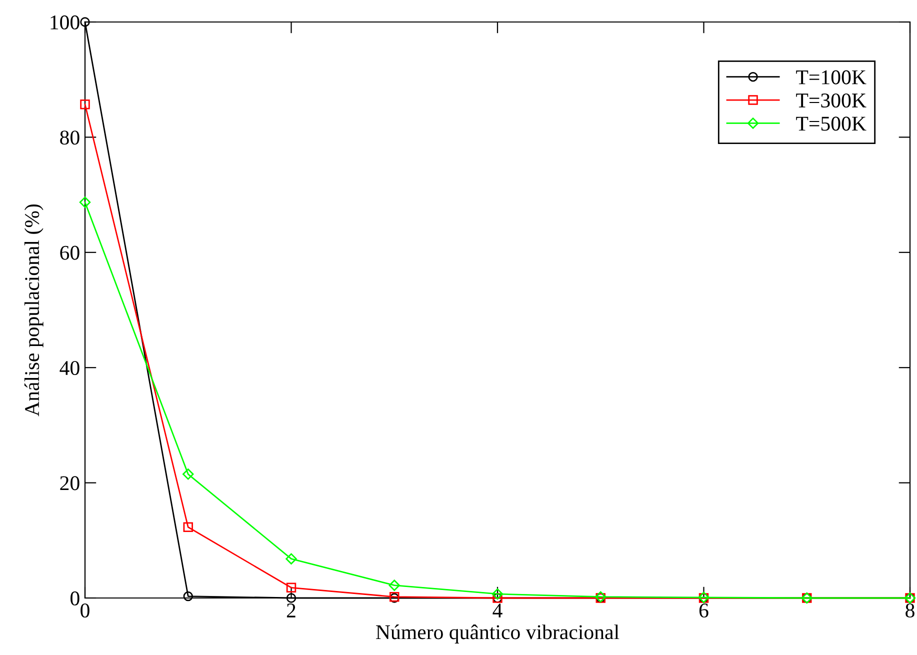 The height and width of the screenshot is (655, 917). What do you see at coordinates (497, 611) in the screenshot?
I see `x-tick-label: 4` at bounding box center [497, 611].